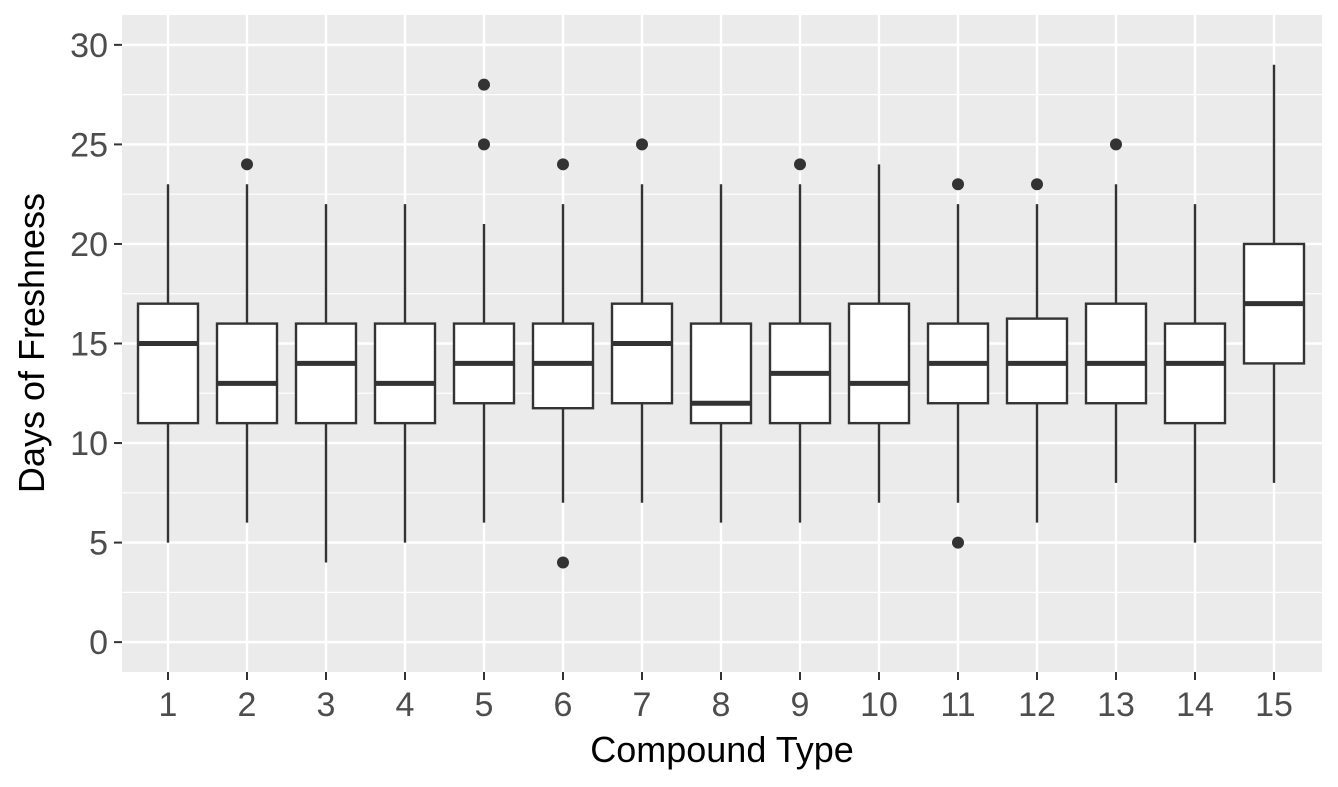  What do you see at coordinates (168, 705) in the screenshot?
I see `x-tick-label: 1` at bounding box center [168, 705].